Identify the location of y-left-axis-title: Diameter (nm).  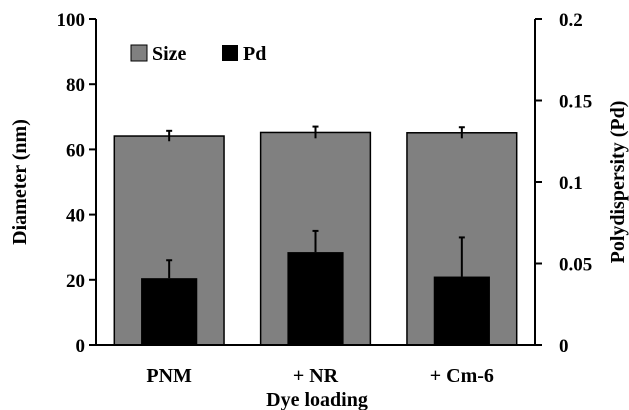
(20, 182).